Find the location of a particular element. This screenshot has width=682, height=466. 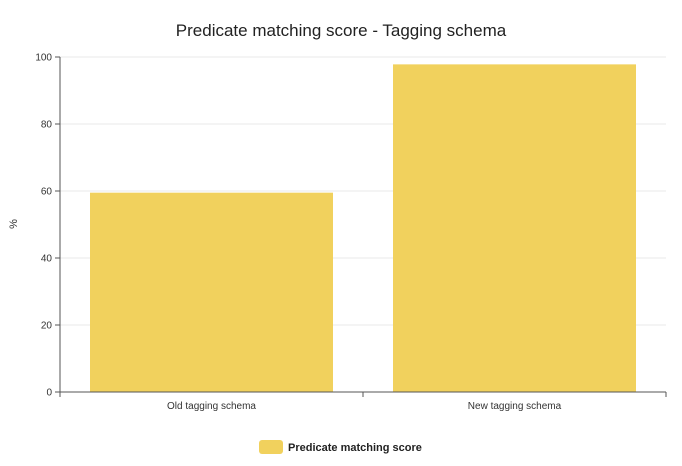

y-tick-label: 80 is located at coordinates (47, 125).